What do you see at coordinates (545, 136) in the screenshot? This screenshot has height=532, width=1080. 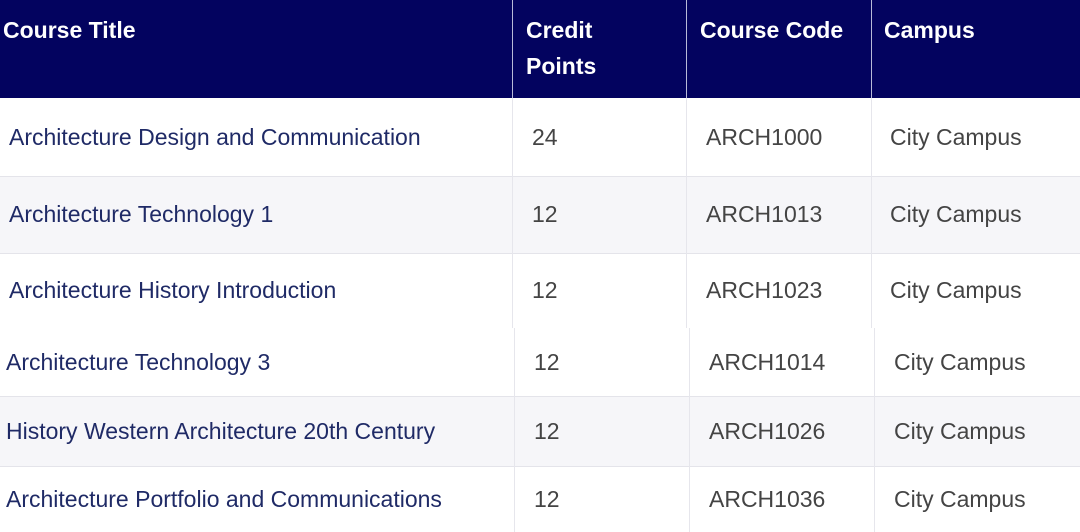 I see `credit-points: 24` at bounding box center [545, 136].